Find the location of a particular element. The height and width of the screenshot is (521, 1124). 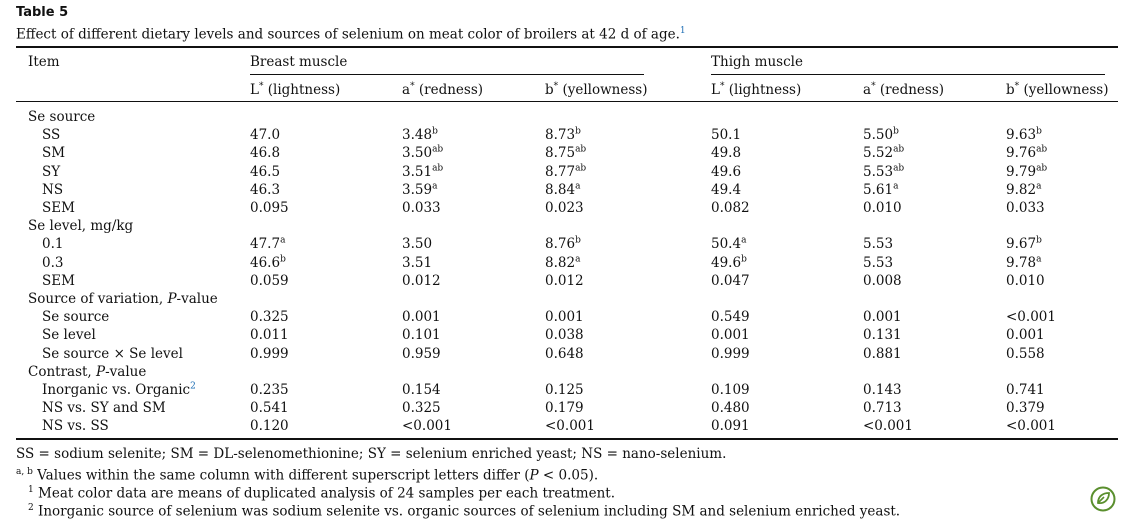

cell-value: 0.881 is located at coordinates (882, 353).